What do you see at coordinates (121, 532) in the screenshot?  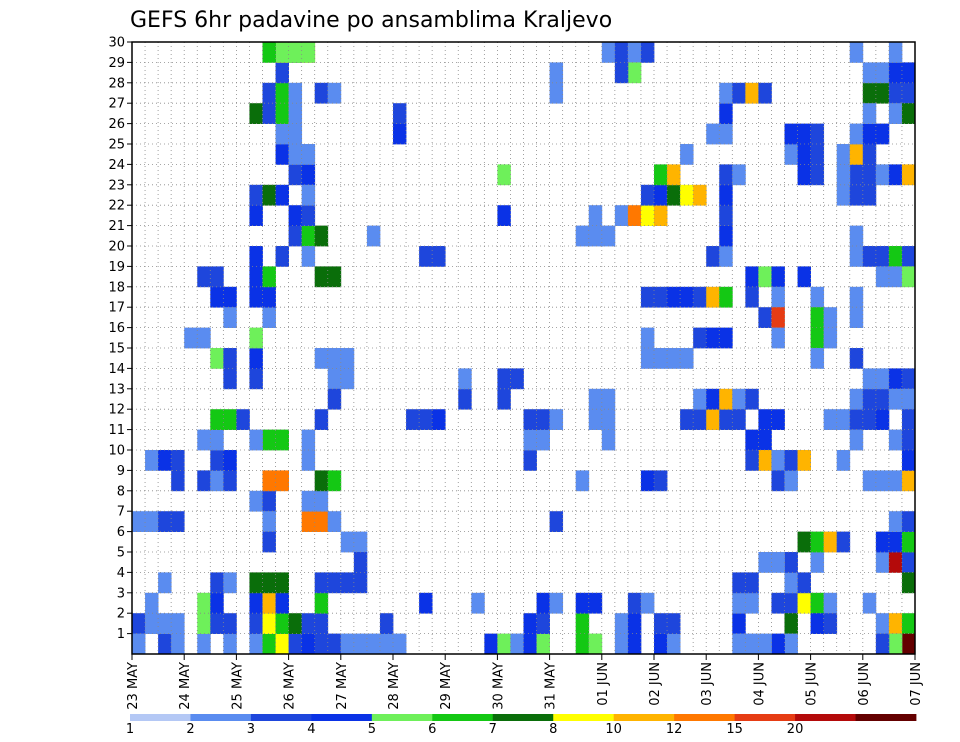 I see `y-tick-label: 6` at bounding box center [121, 532].